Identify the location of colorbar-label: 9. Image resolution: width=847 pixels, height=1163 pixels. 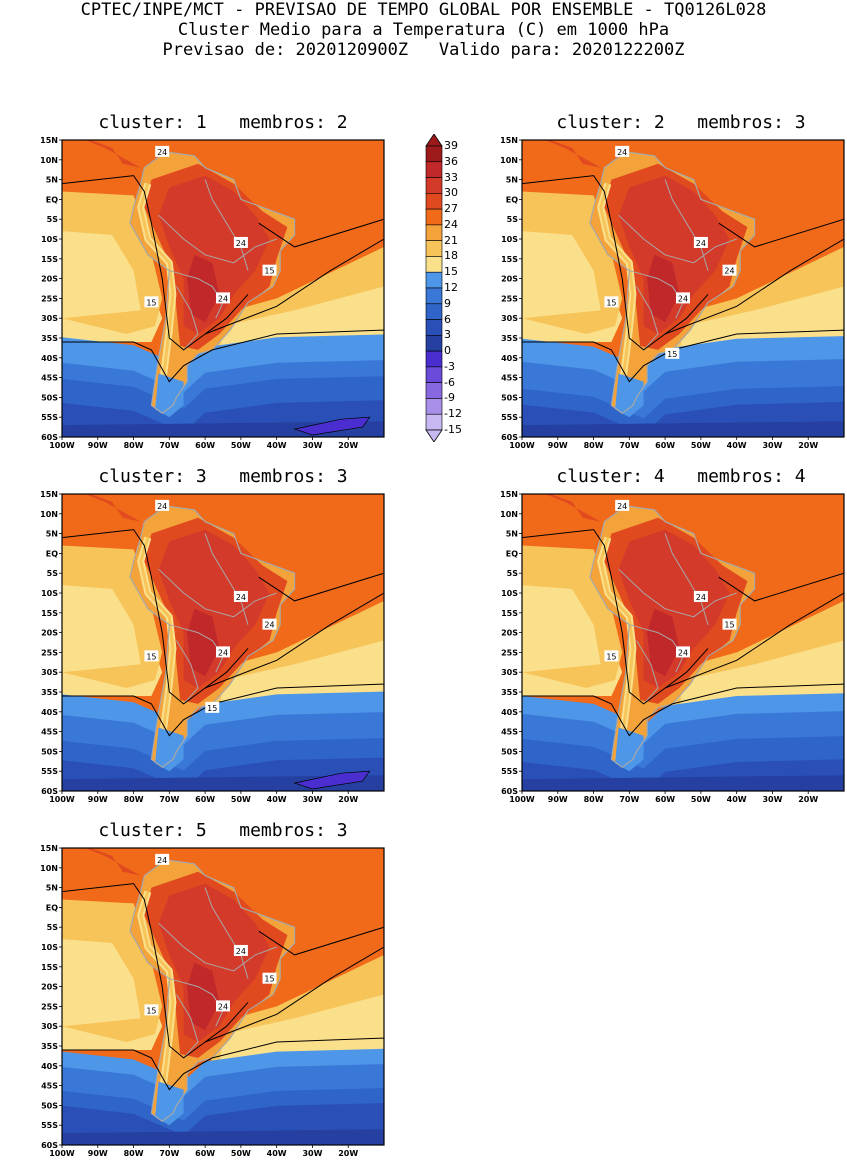
(447, 303).